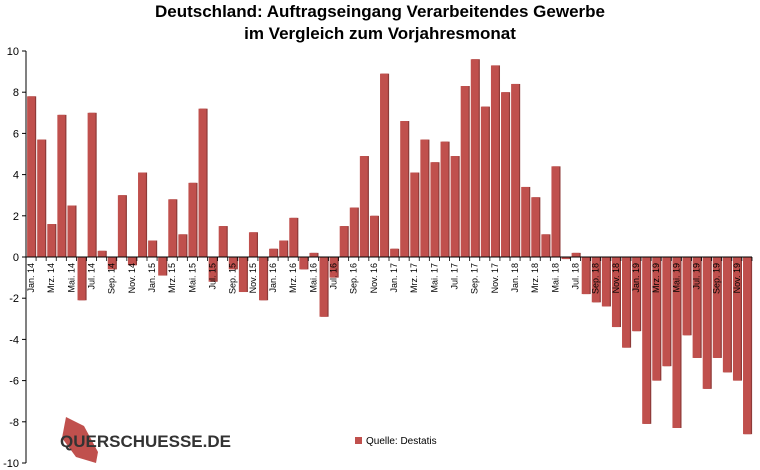  Describe the element at coordinates (358, 440) in the screenshot. I see `legend-swatch` at that location.